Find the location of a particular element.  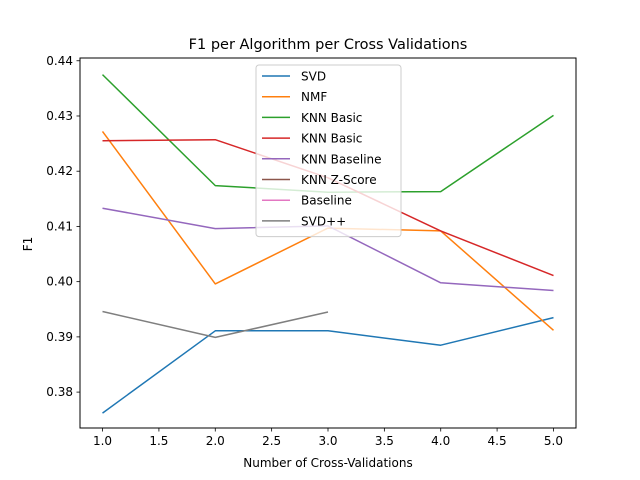

x-tick-label: 3.0 is located at coordinates (327, 441).